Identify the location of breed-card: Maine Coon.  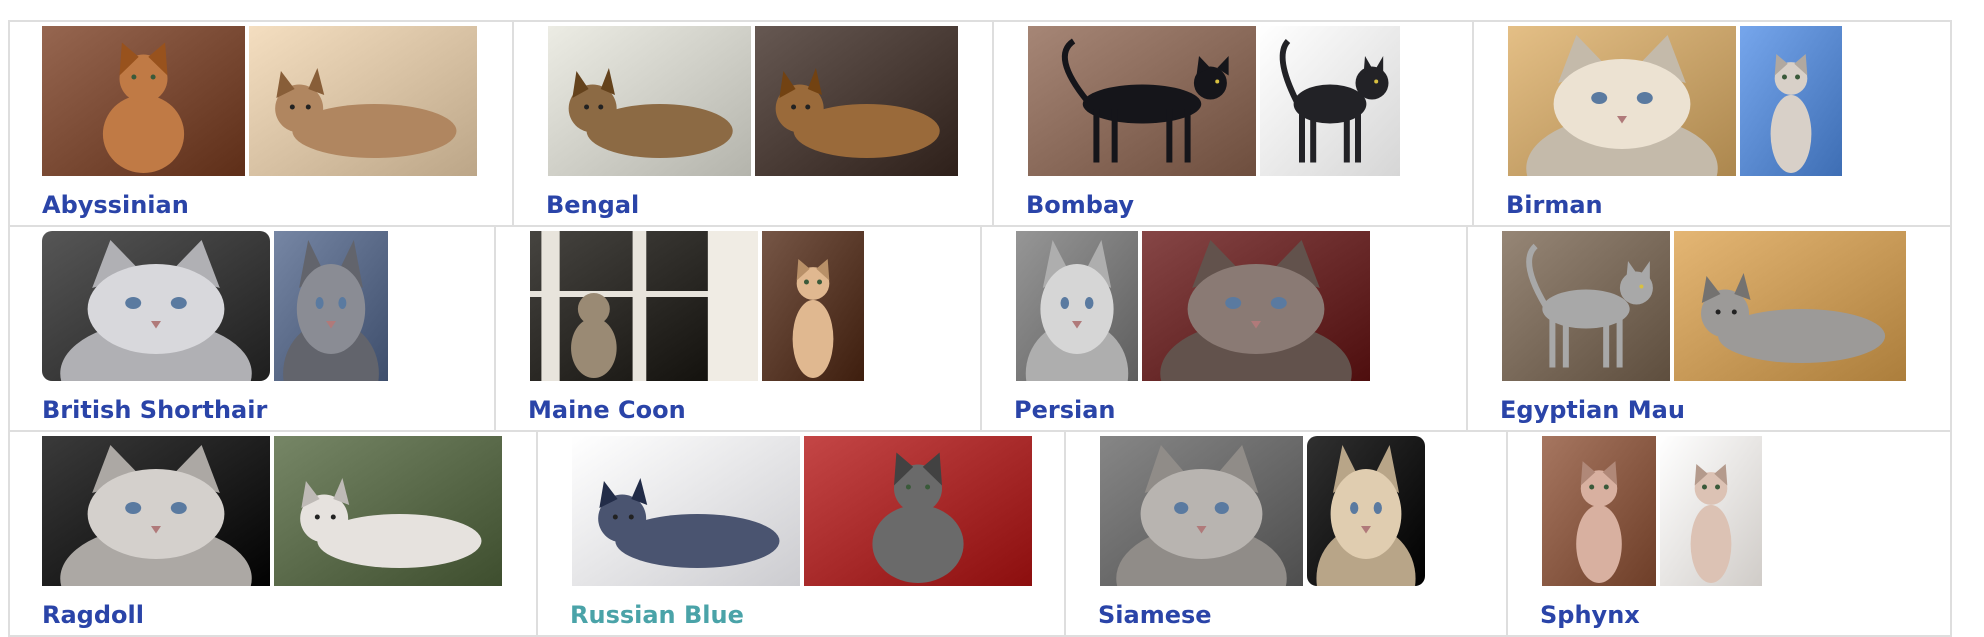
(737, 328).